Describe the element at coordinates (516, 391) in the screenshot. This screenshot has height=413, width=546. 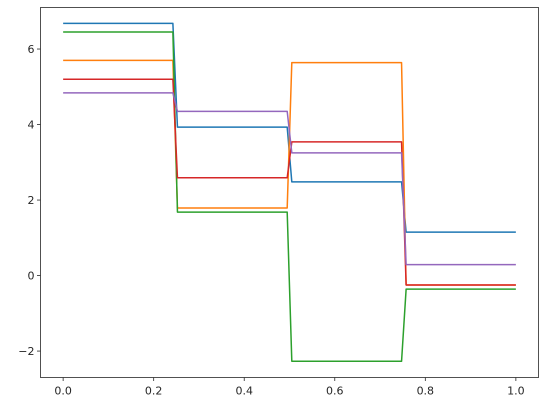
I see `x-tick-label: 1.0` at that location.